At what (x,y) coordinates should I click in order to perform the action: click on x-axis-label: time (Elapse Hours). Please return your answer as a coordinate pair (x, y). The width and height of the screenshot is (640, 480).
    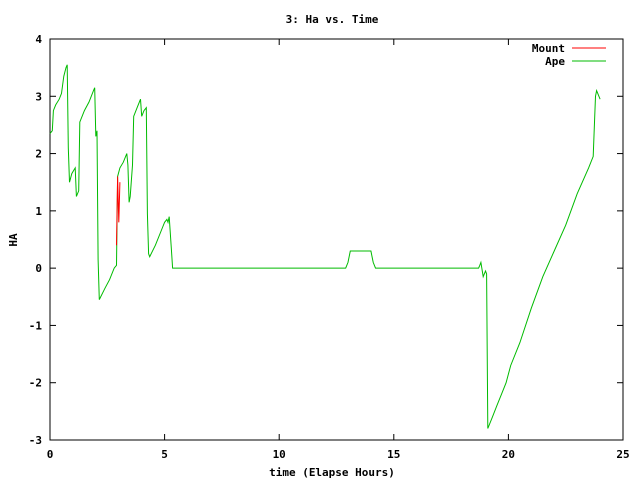
    Looking at the image, I should click on (332, 472).